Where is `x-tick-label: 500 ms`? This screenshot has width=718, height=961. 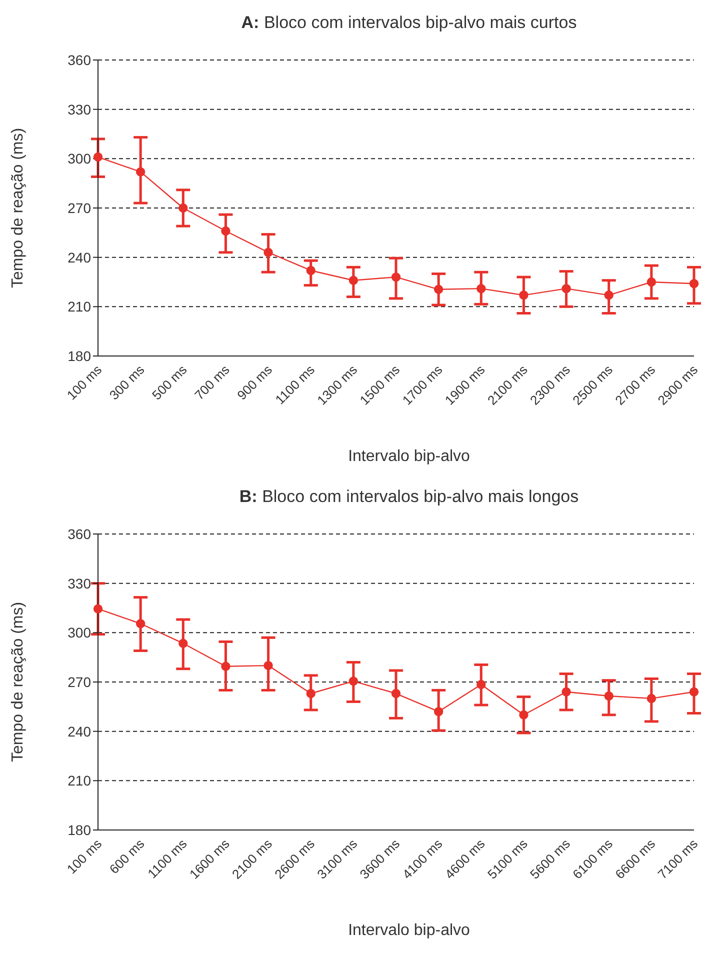 x-tick-label: 500 ms is located at coordinates (169, 382).